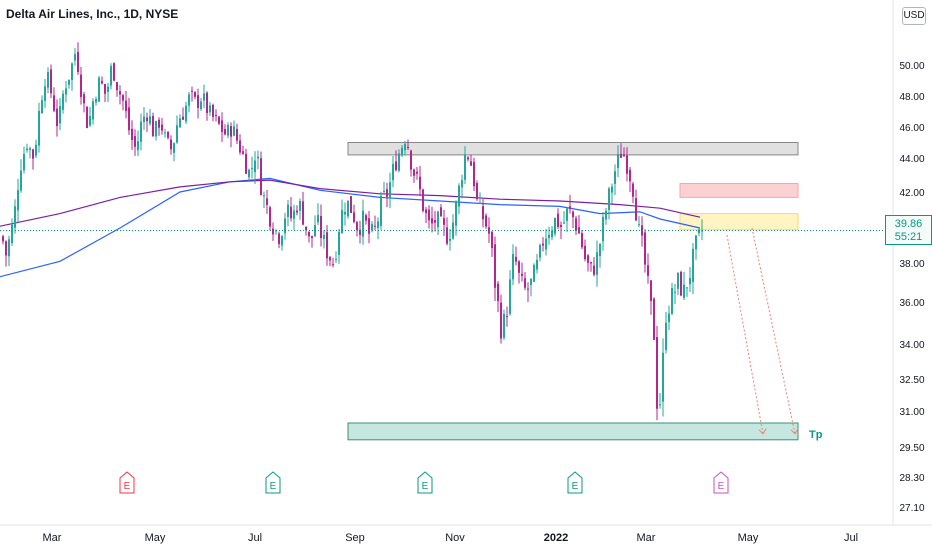 The height and width of the screenshot is (555, 932). I want to click on earnings-marker-label: E, so click(721, 486).